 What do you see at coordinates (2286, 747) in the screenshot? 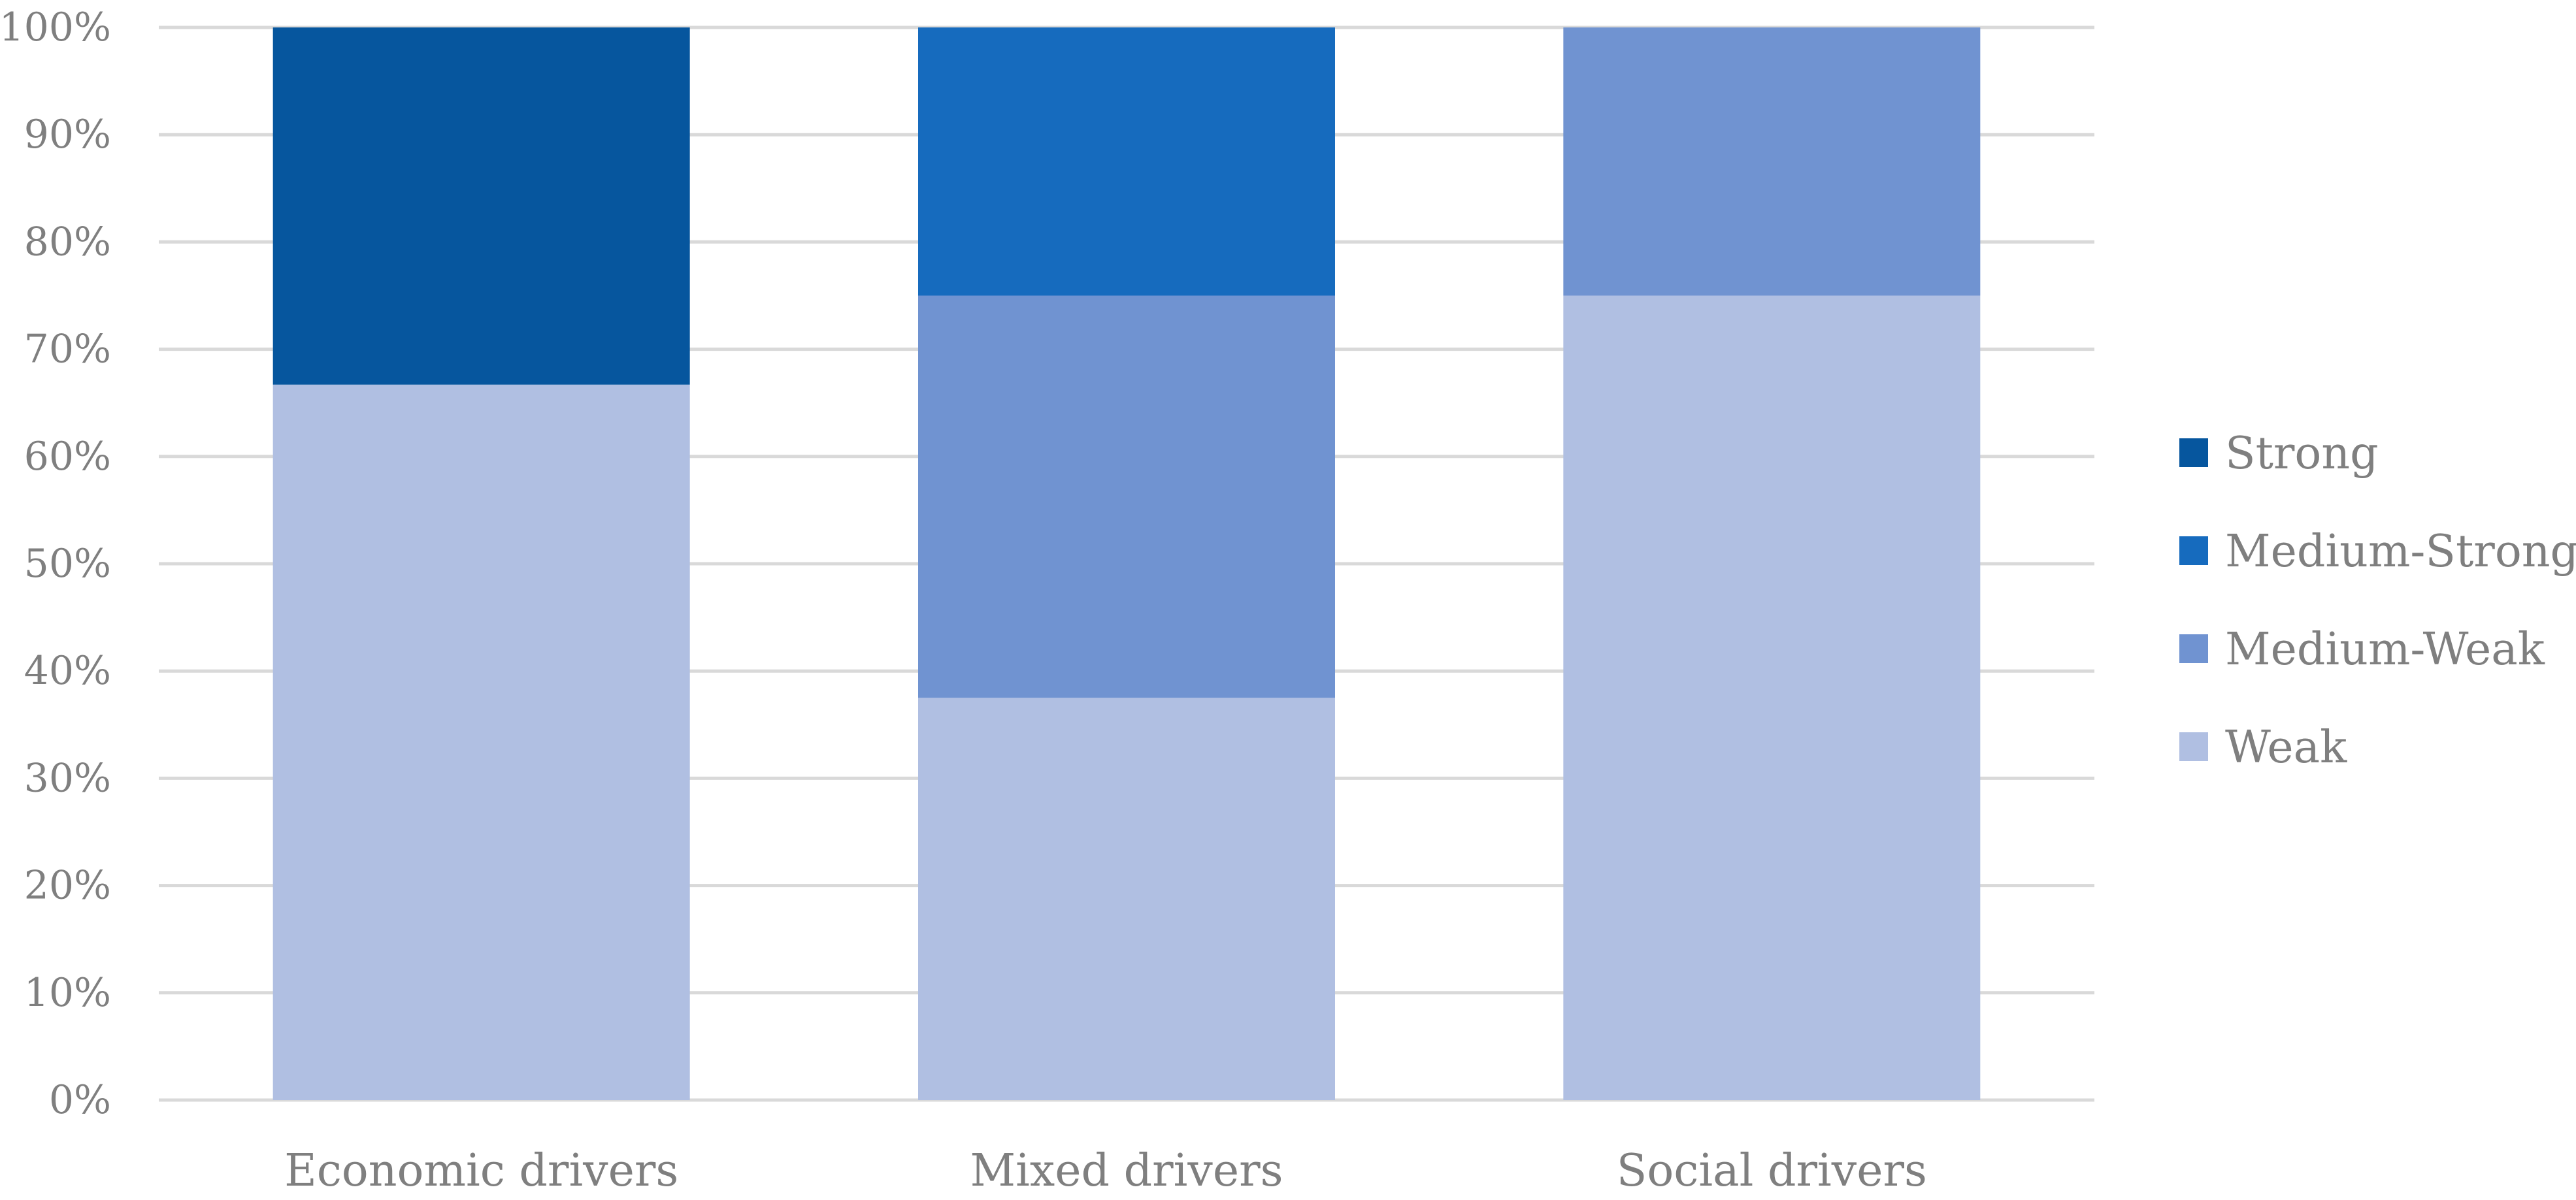
I see `legend-label: Weak` at bounding box center [2286, 747].